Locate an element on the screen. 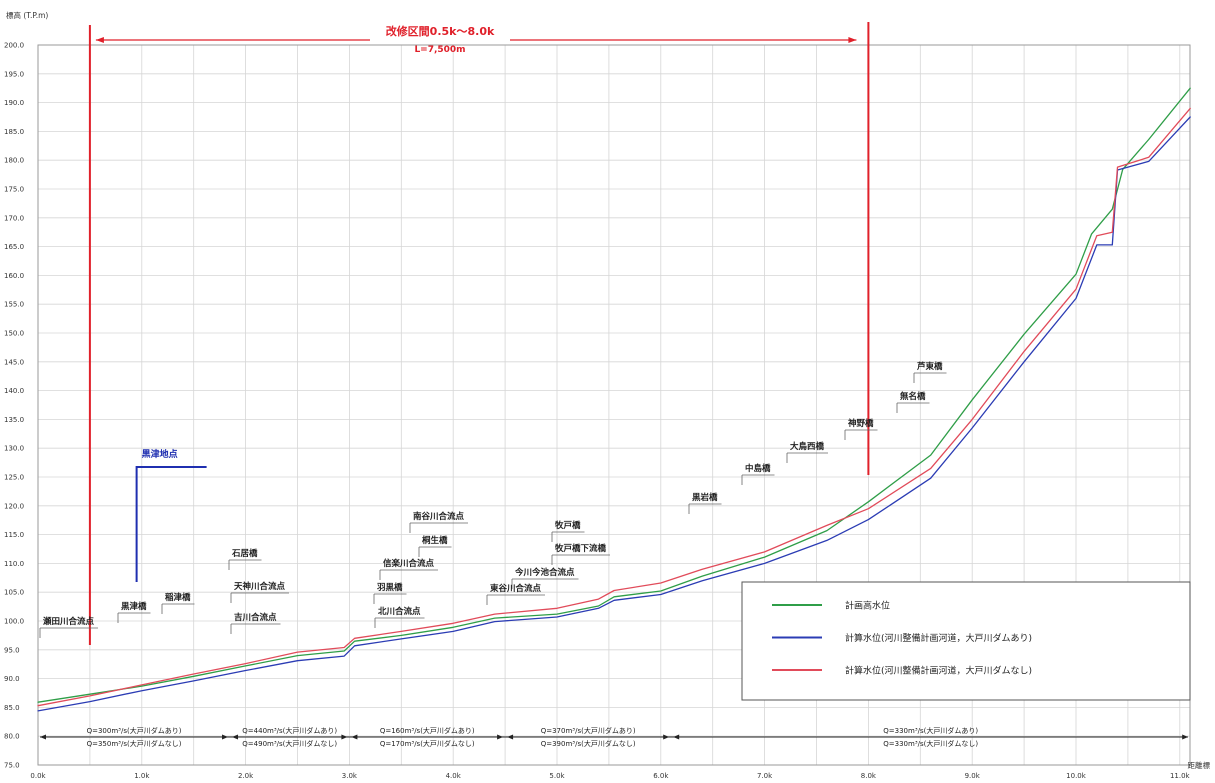 The image size is (1215, 783). discharge-label-with-dam: Q=440m³/s(大戸川ダムあり) is located at coordinates (289, 730).